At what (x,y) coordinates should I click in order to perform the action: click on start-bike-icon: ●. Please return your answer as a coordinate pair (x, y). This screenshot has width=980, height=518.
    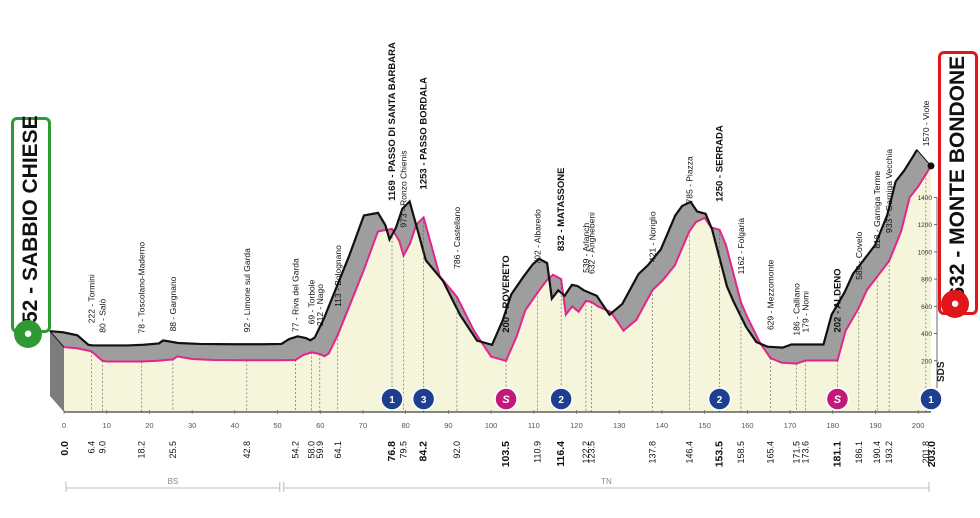
    Looking at the image, I should click on (28, 334).